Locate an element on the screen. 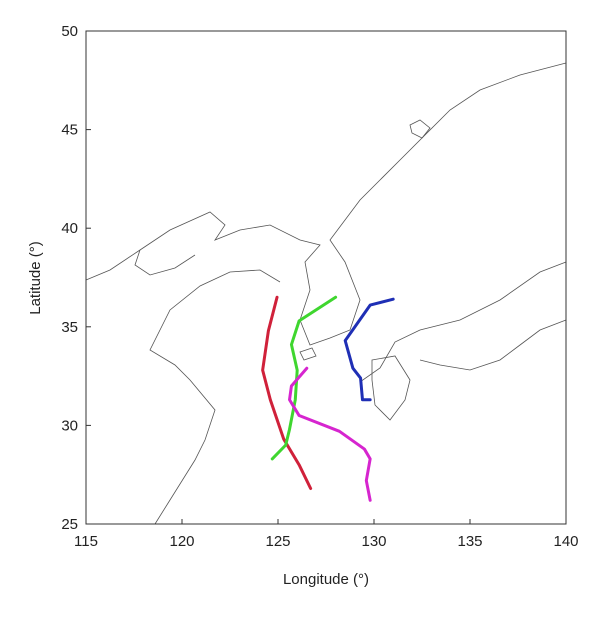  y-tick-label: 30 is located at coordinates (69, 425).